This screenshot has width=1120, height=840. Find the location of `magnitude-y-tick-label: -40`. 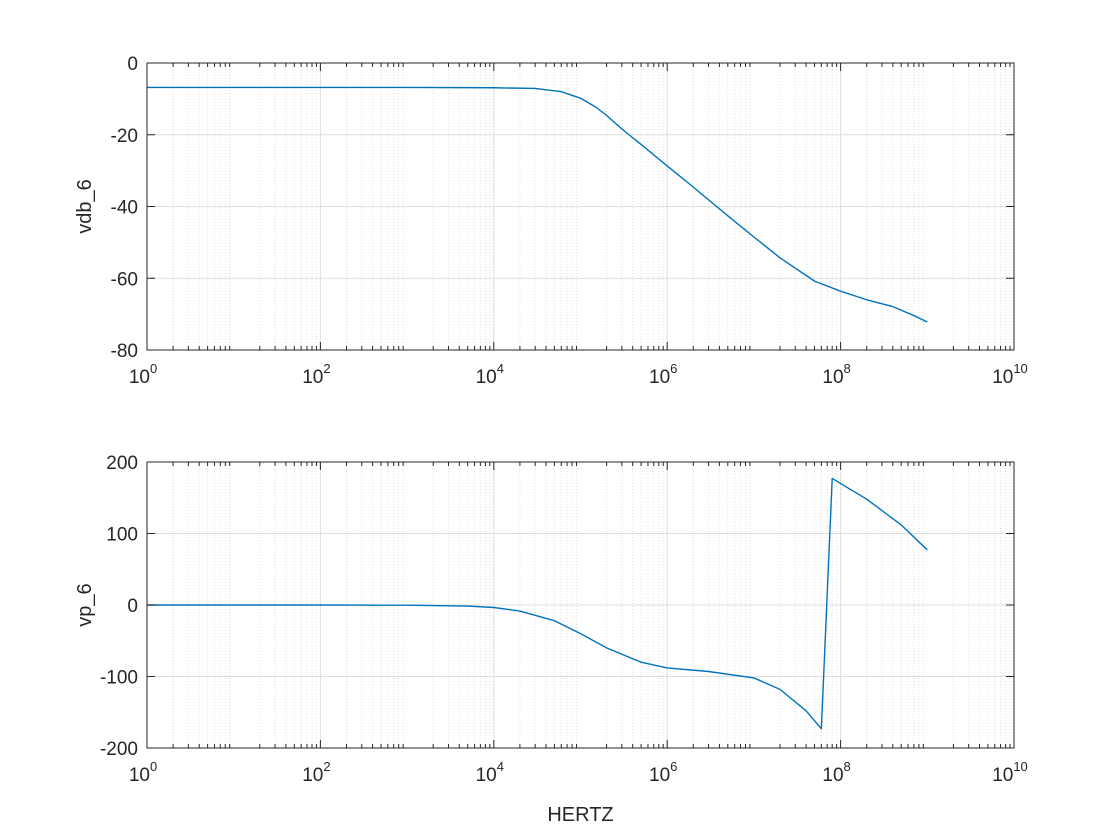

magnitude-y-tick-label: -40 is located at coordinates (124, 208).